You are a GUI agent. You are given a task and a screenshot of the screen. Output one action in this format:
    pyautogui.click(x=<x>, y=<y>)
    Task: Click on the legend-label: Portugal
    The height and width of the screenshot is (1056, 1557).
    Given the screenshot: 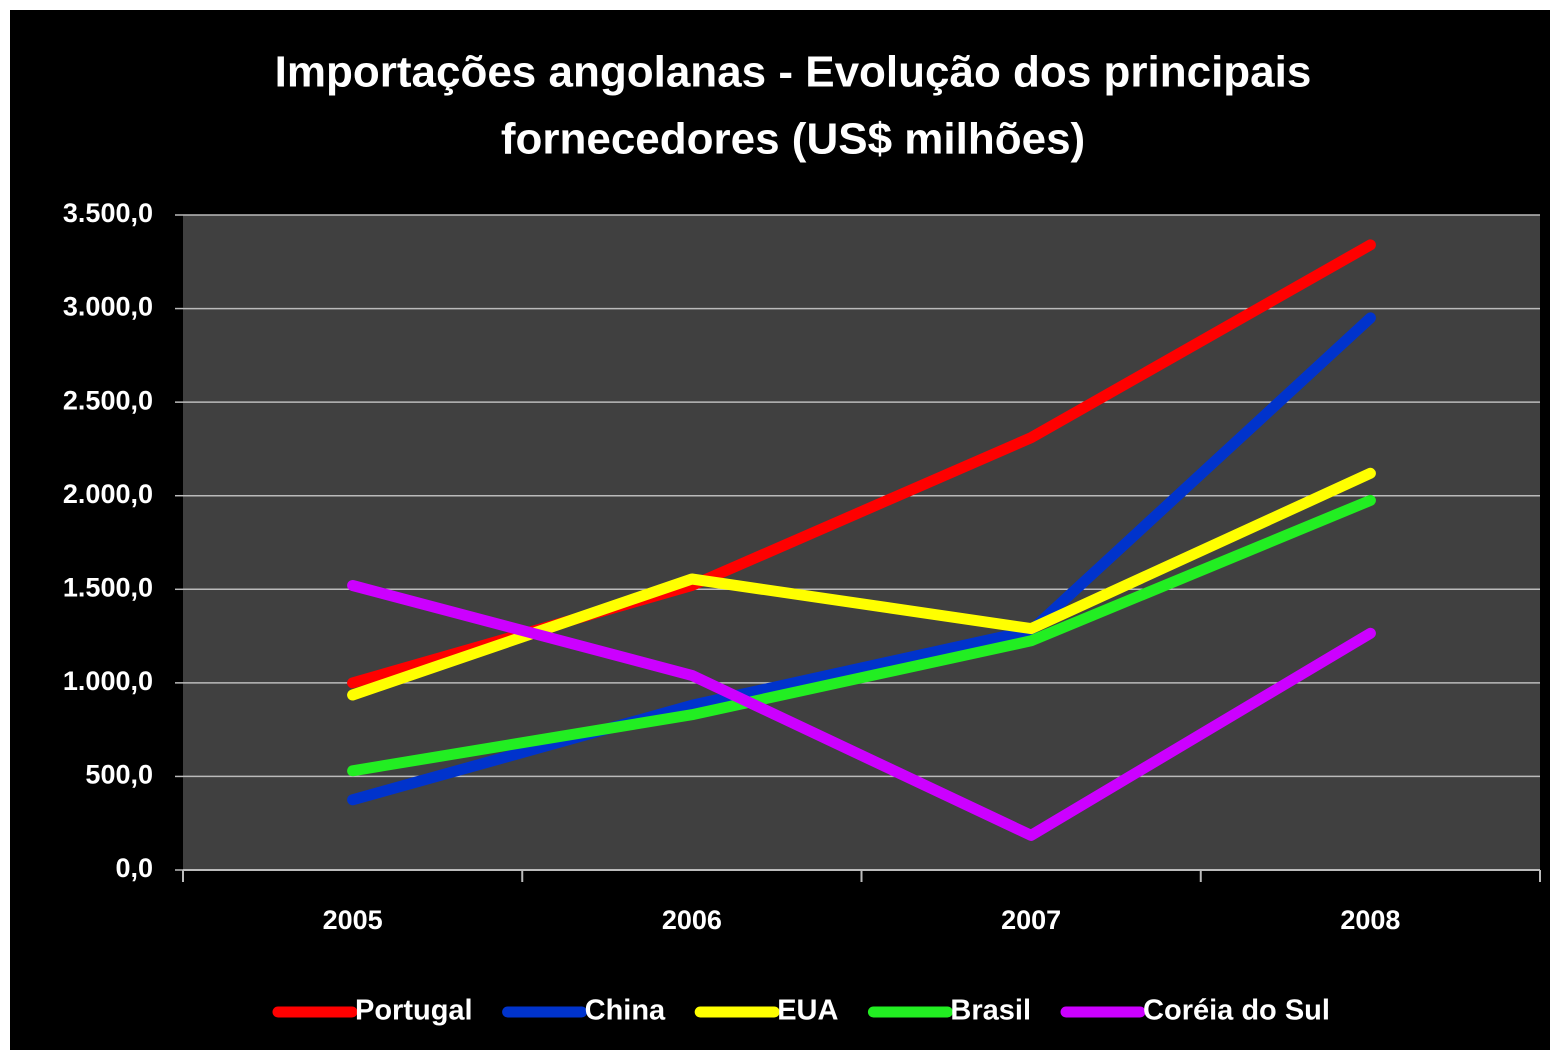 What is the action you would take?
    pyautogui.click(x=414, y=1011)
    